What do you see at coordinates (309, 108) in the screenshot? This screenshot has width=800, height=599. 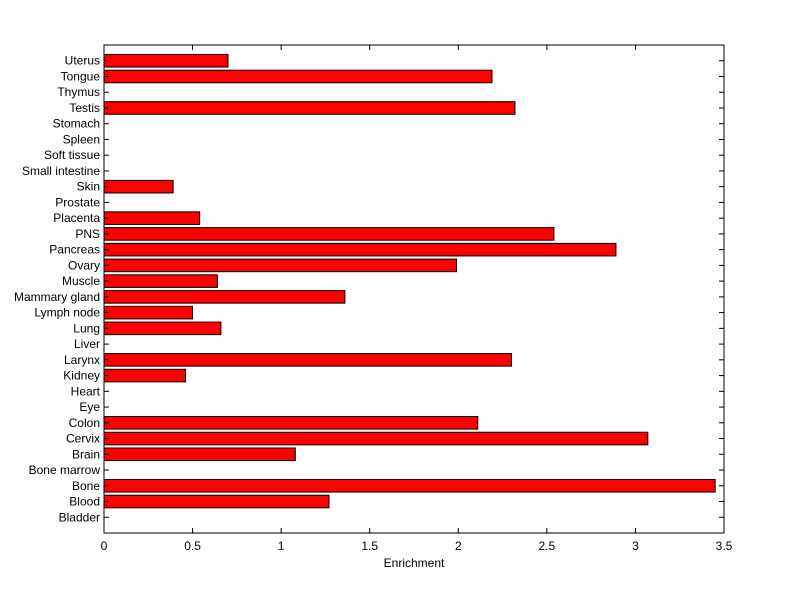 I see `bar-testis` at bounding box center [309, 108].